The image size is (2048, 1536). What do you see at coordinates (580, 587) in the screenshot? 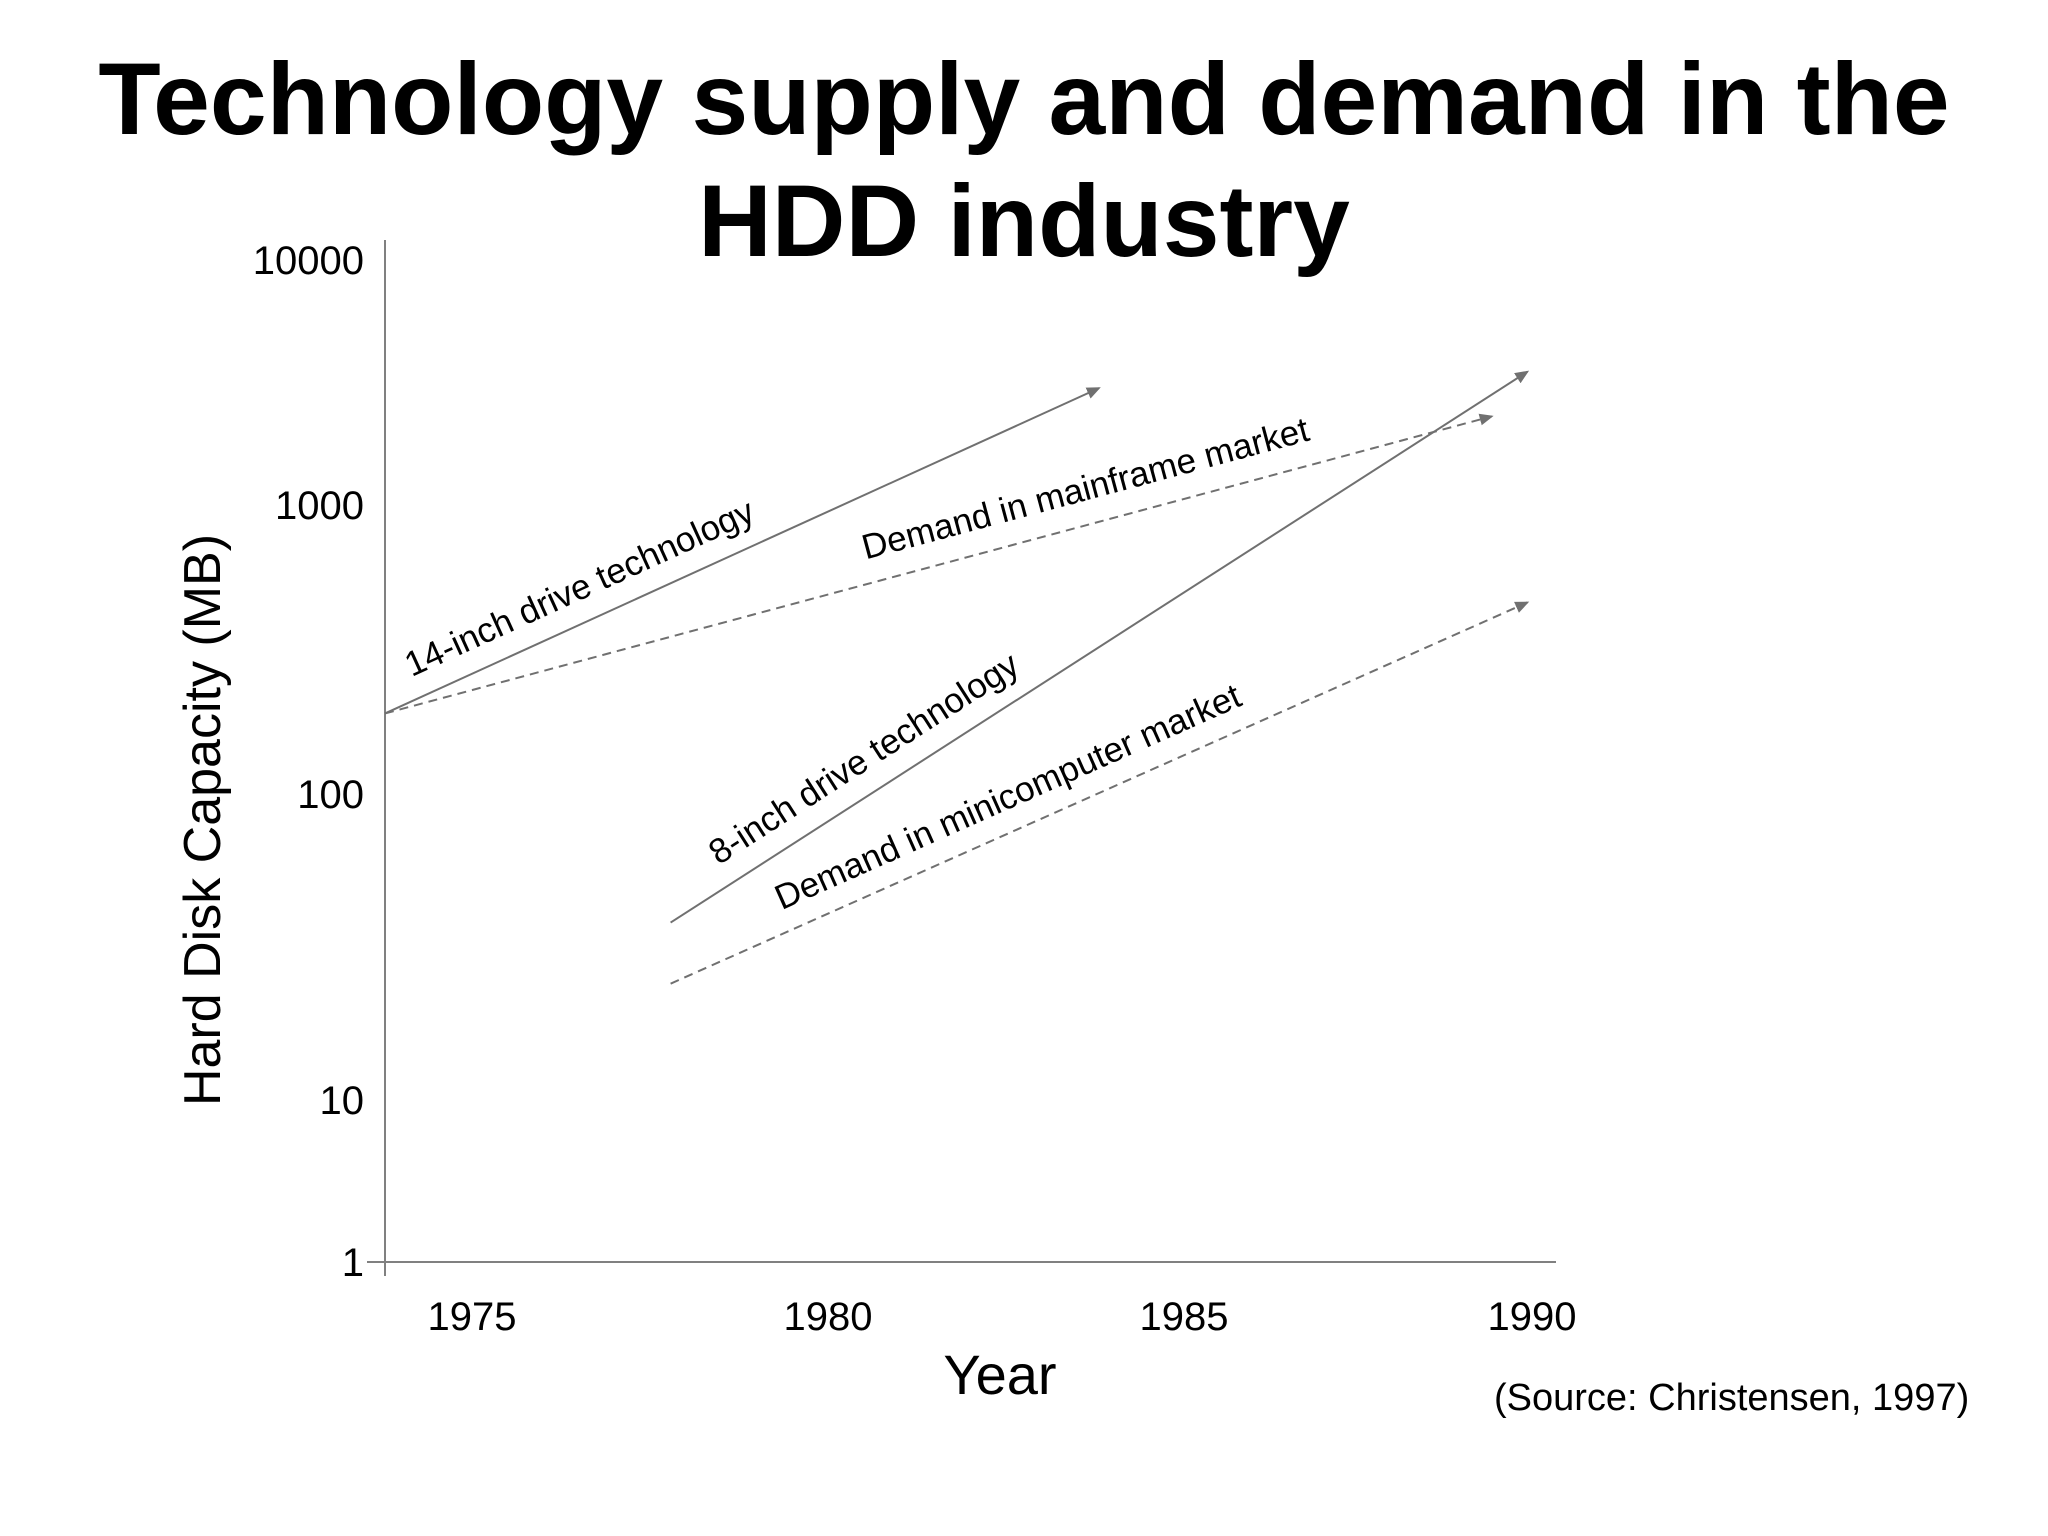
I see `series-label: 14-inch drive technology` at bounding box center [580, 587].